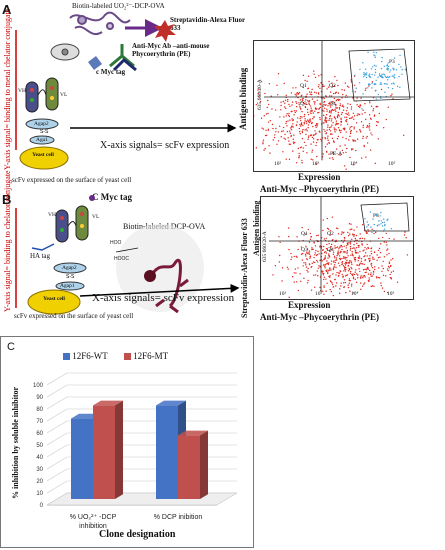 This screenshot has width=445, height=550. What do you see at coordinates (42, 506) in the screenshot?
I see `y-tick-label: 0` at bounding box center [42, 506].